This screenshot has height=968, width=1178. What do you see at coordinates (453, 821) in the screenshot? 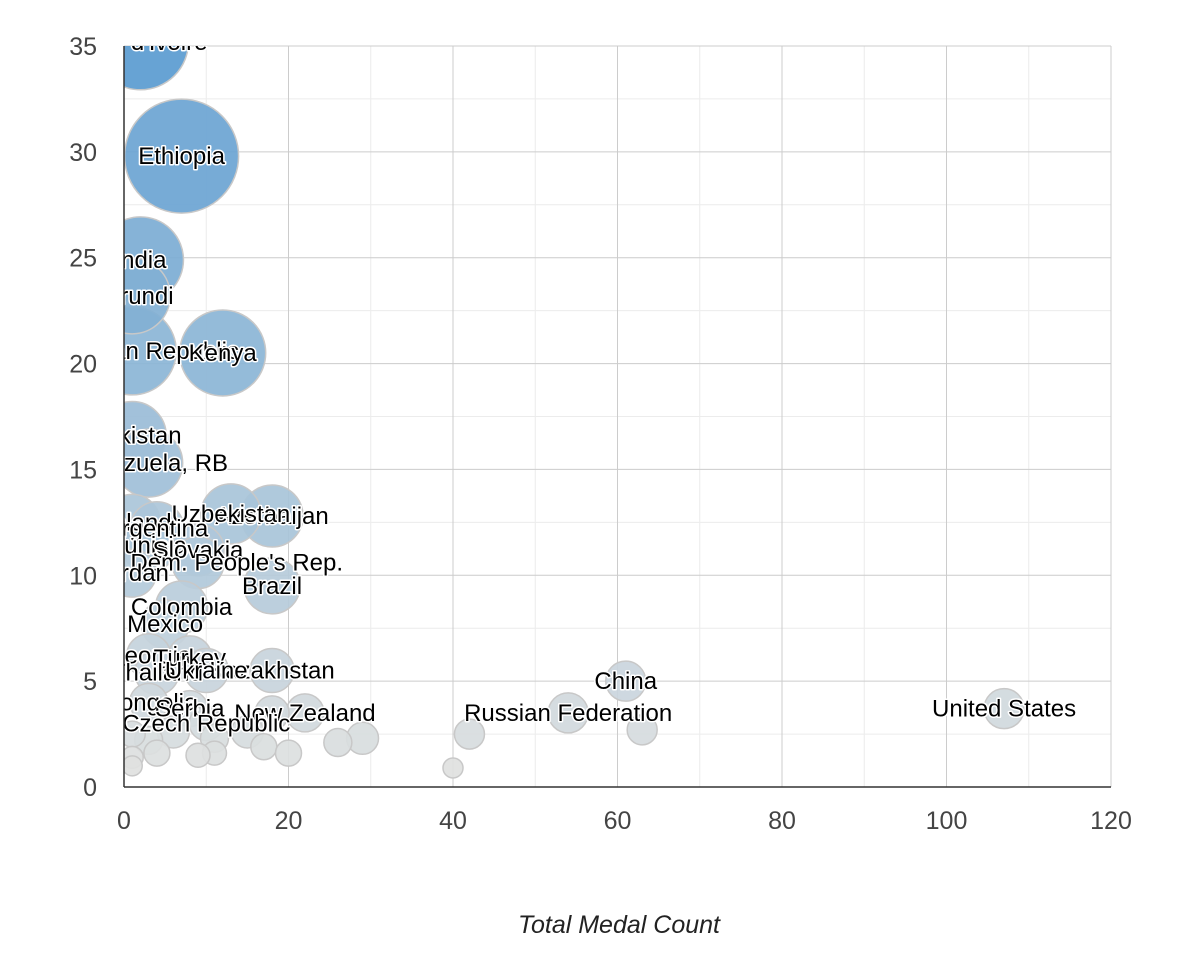
I see `x-tick-label: 40` at bounding box center [453, 821].